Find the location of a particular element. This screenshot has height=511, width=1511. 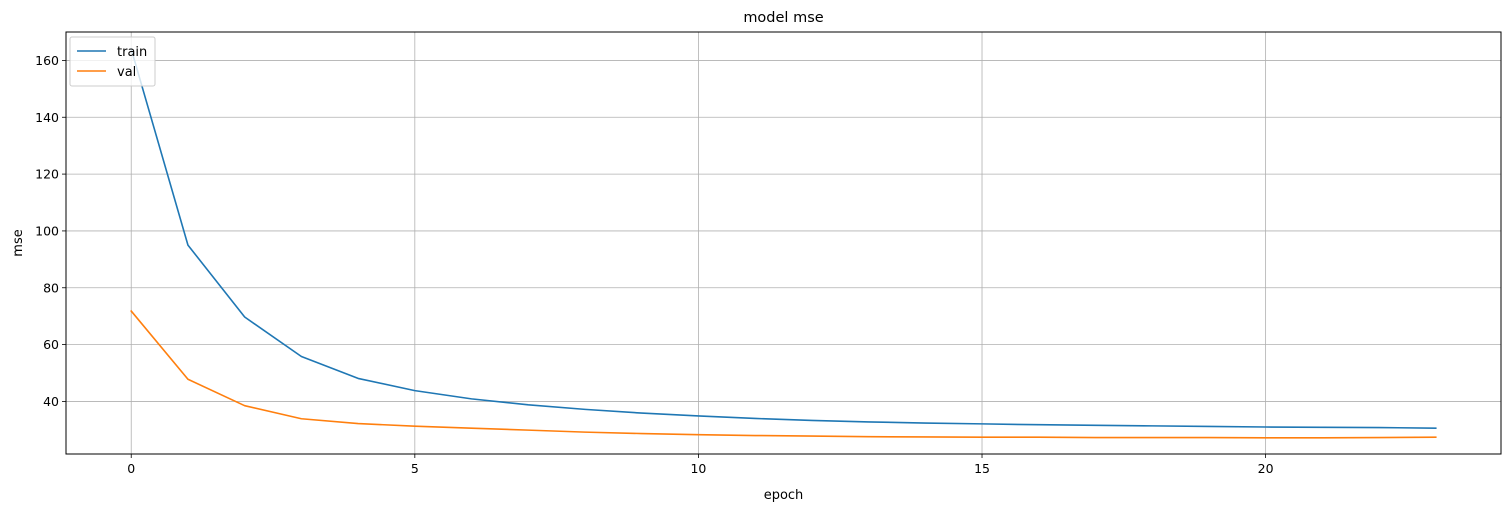

x-tick-label: 20 is located at coordinates (1266, 468).